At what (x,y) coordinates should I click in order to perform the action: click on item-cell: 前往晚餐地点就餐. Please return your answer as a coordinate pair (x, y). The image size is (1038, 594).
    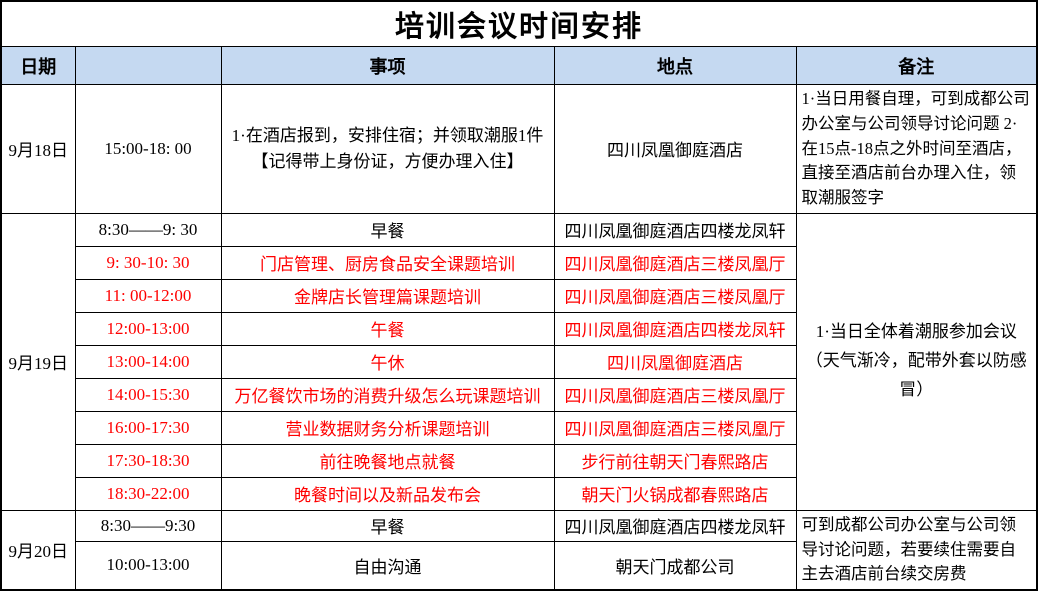
    Looking at the image, I should click on (387, 460).